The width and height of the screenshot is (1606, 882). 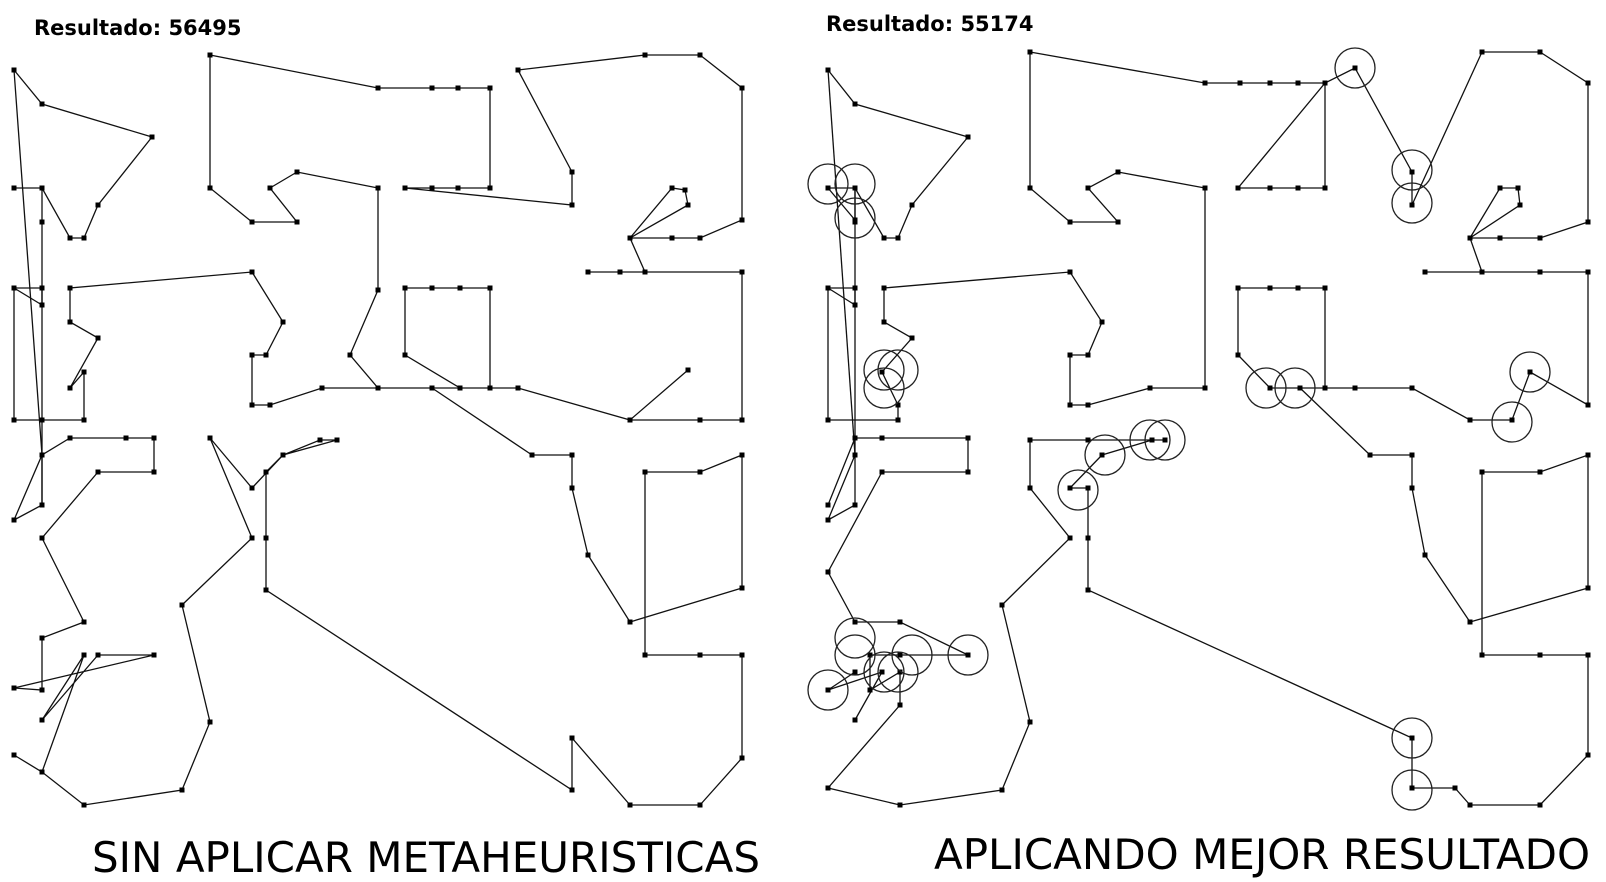 I want to click on right-caption: APLICANDO MEJOR RESULTADO, so click(x=1262, y=854).